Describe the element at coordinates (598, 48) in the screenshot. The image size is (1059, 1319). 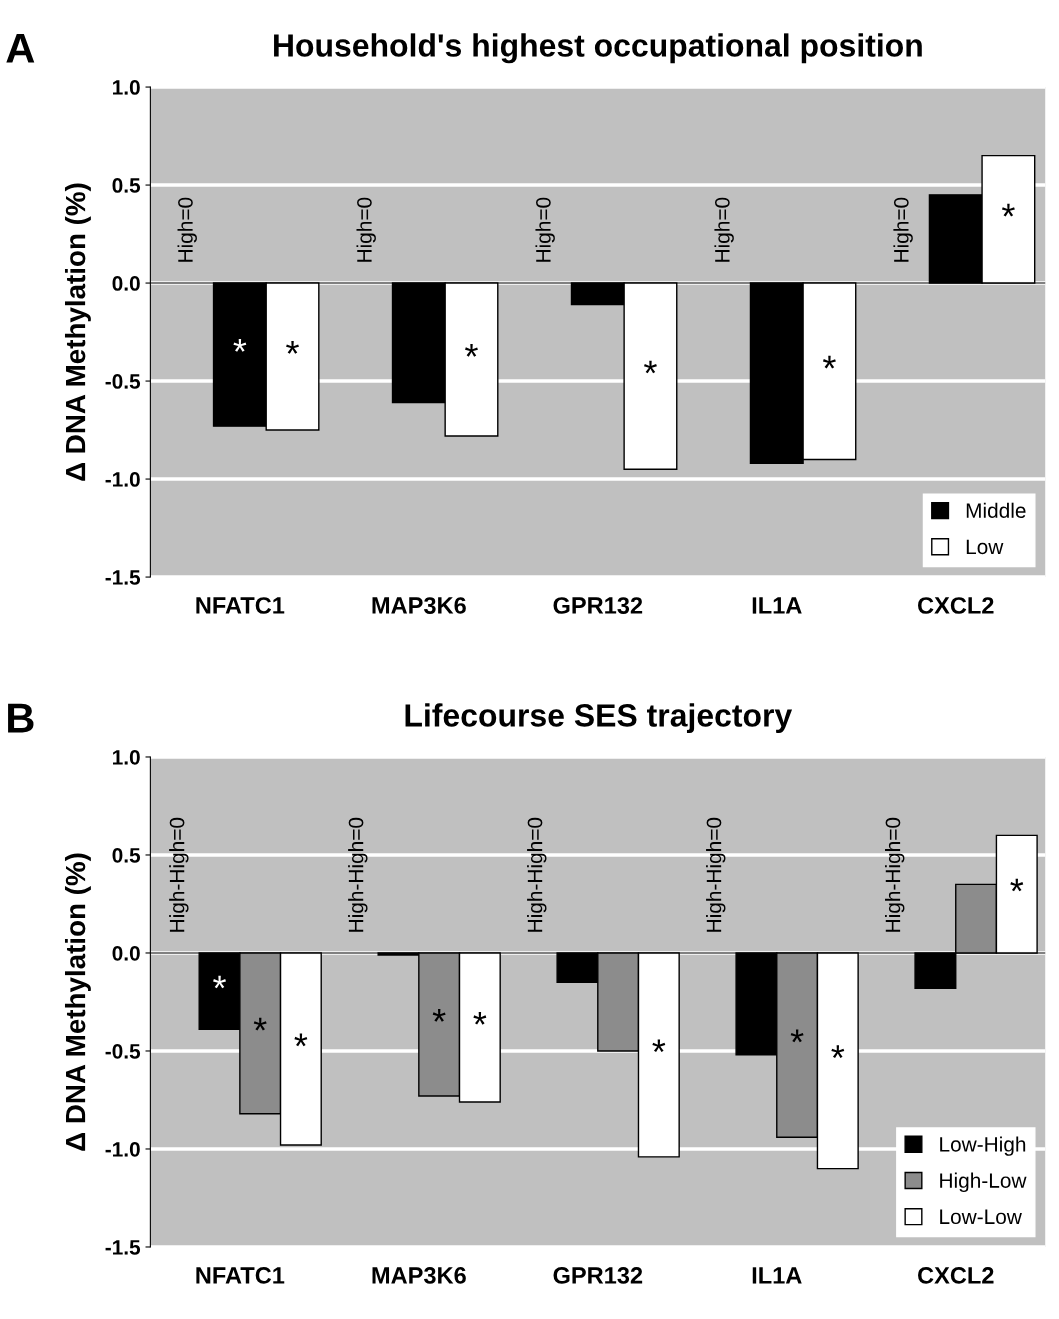
I see `chart-title: Household's highest occupational position` at that location.